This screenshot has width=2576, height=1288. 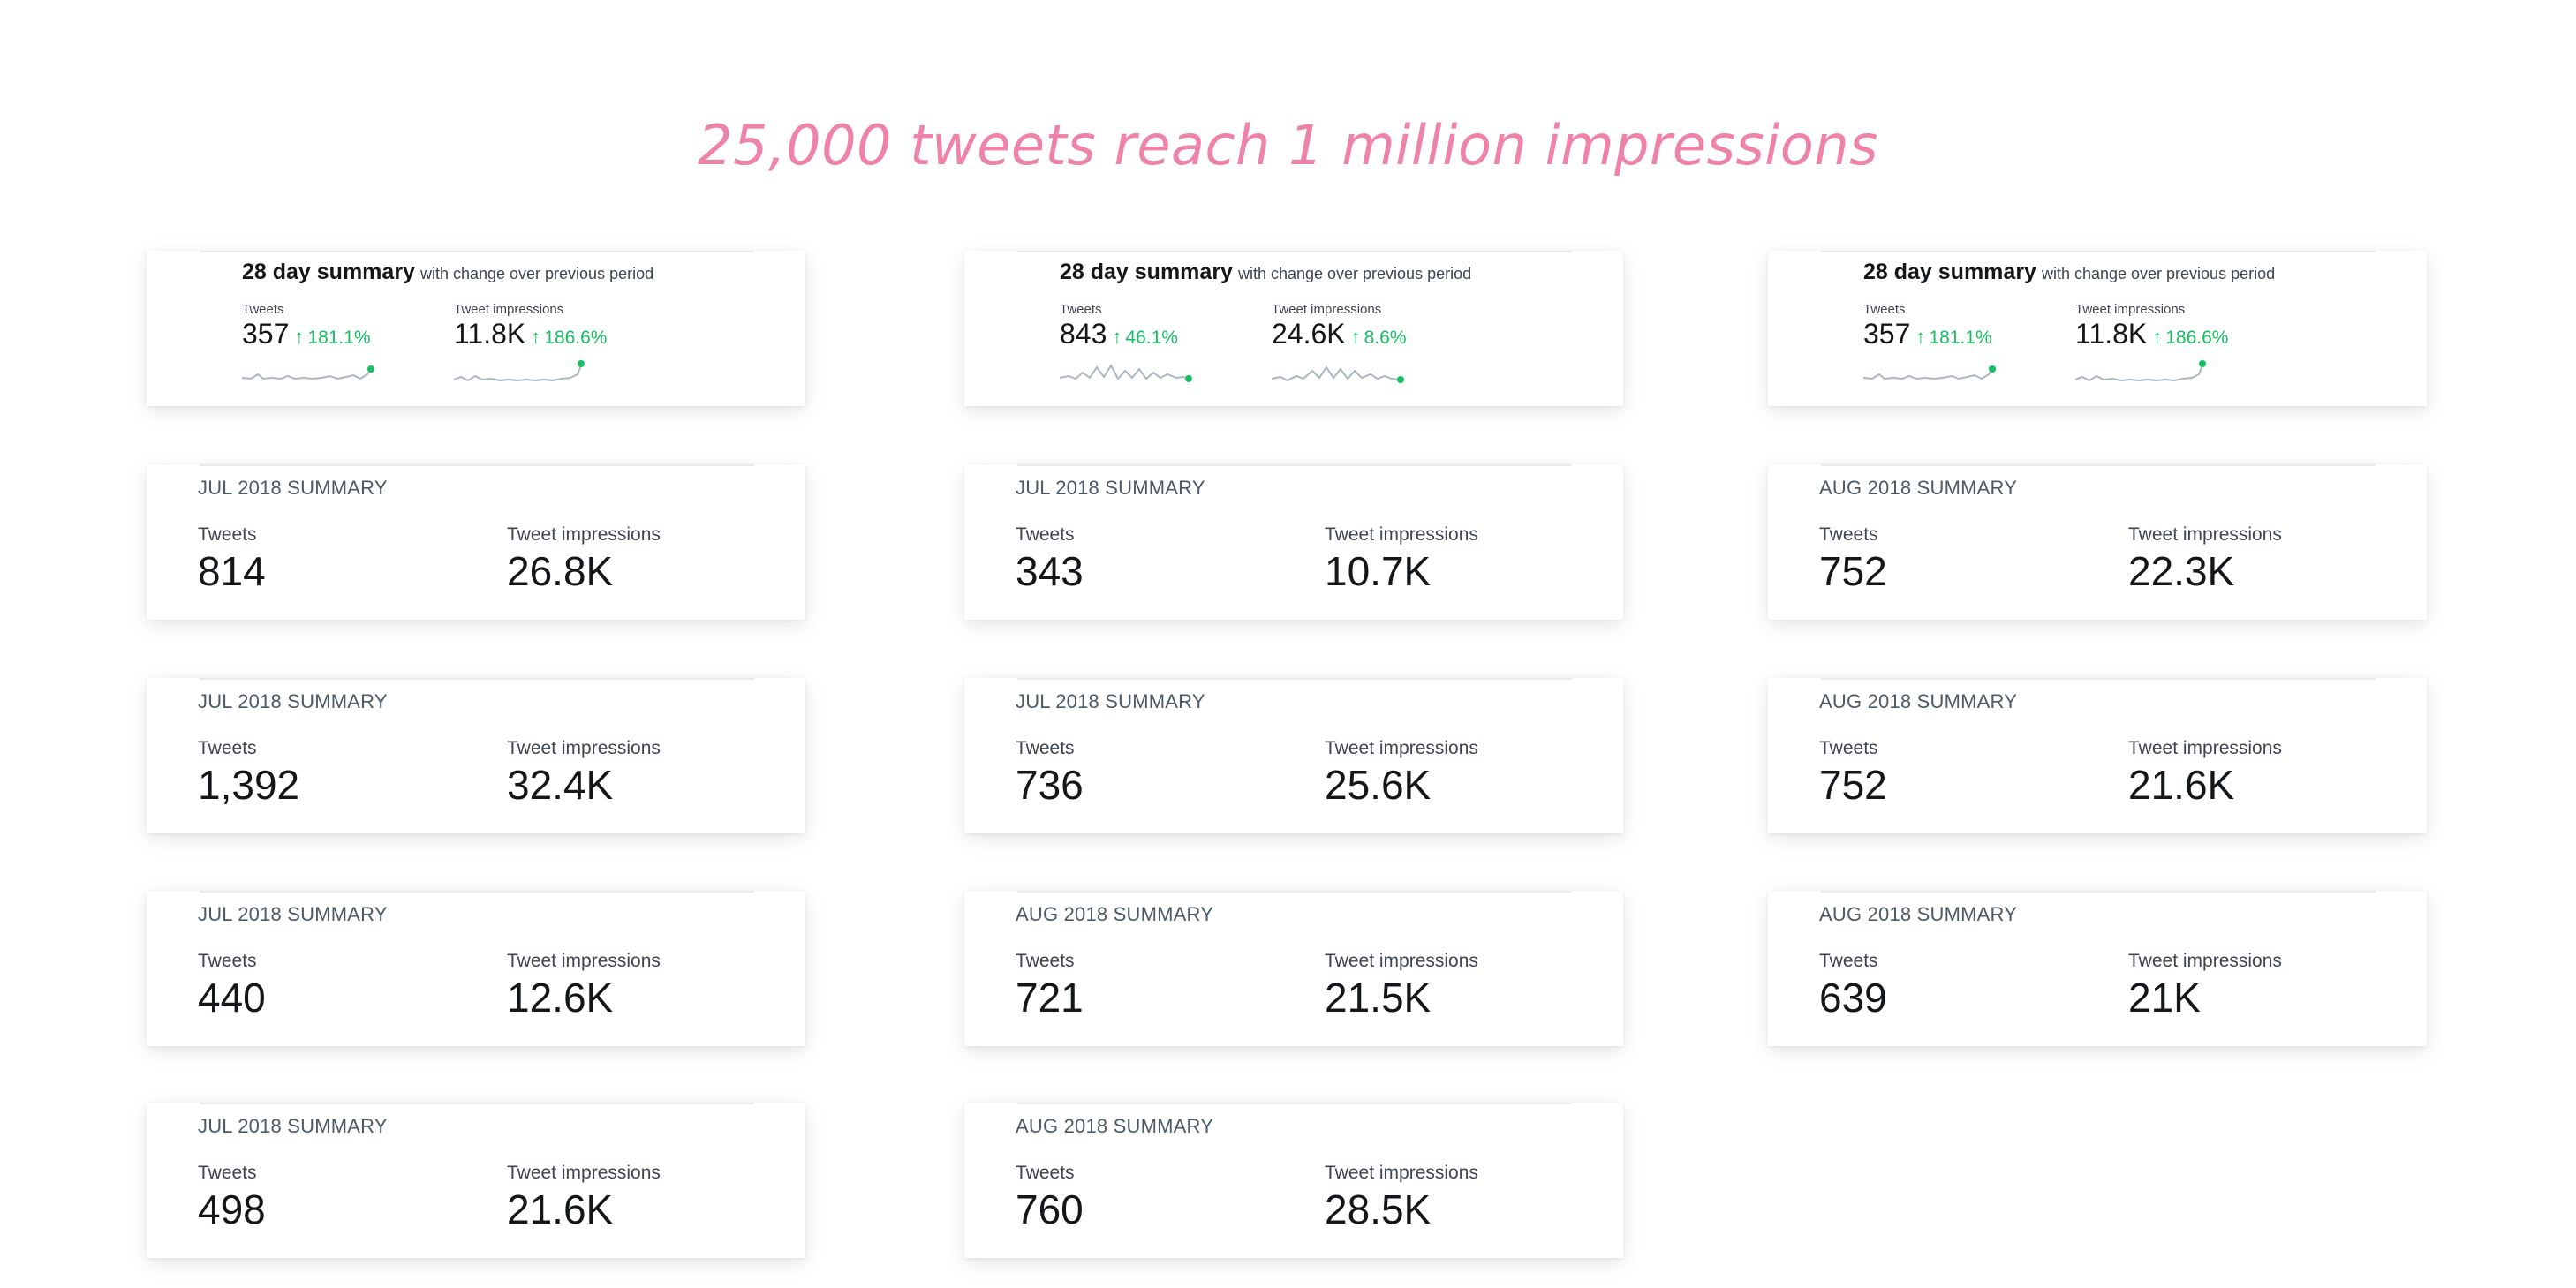 What do you see at coordinates (1050, 1209) in the screenshot?
I see `tweets-value: 760` at bounding box center [1050, 1209].